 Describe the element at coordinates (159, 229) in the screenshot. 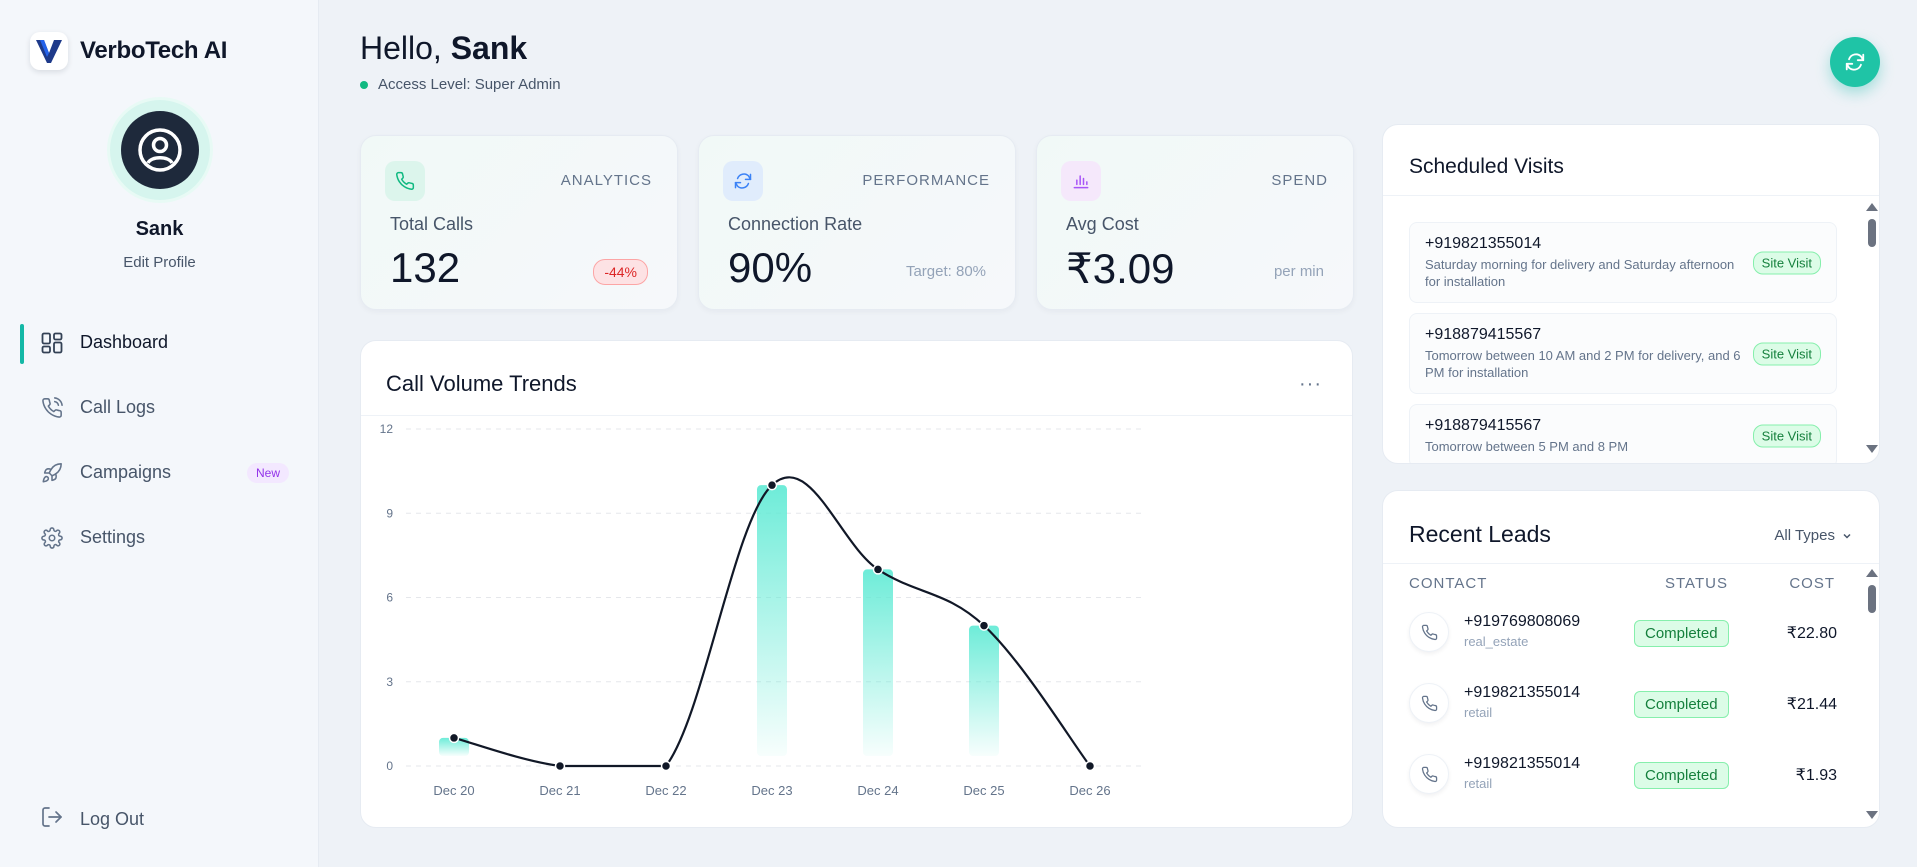

I see `profile-name: Sank` at that location.